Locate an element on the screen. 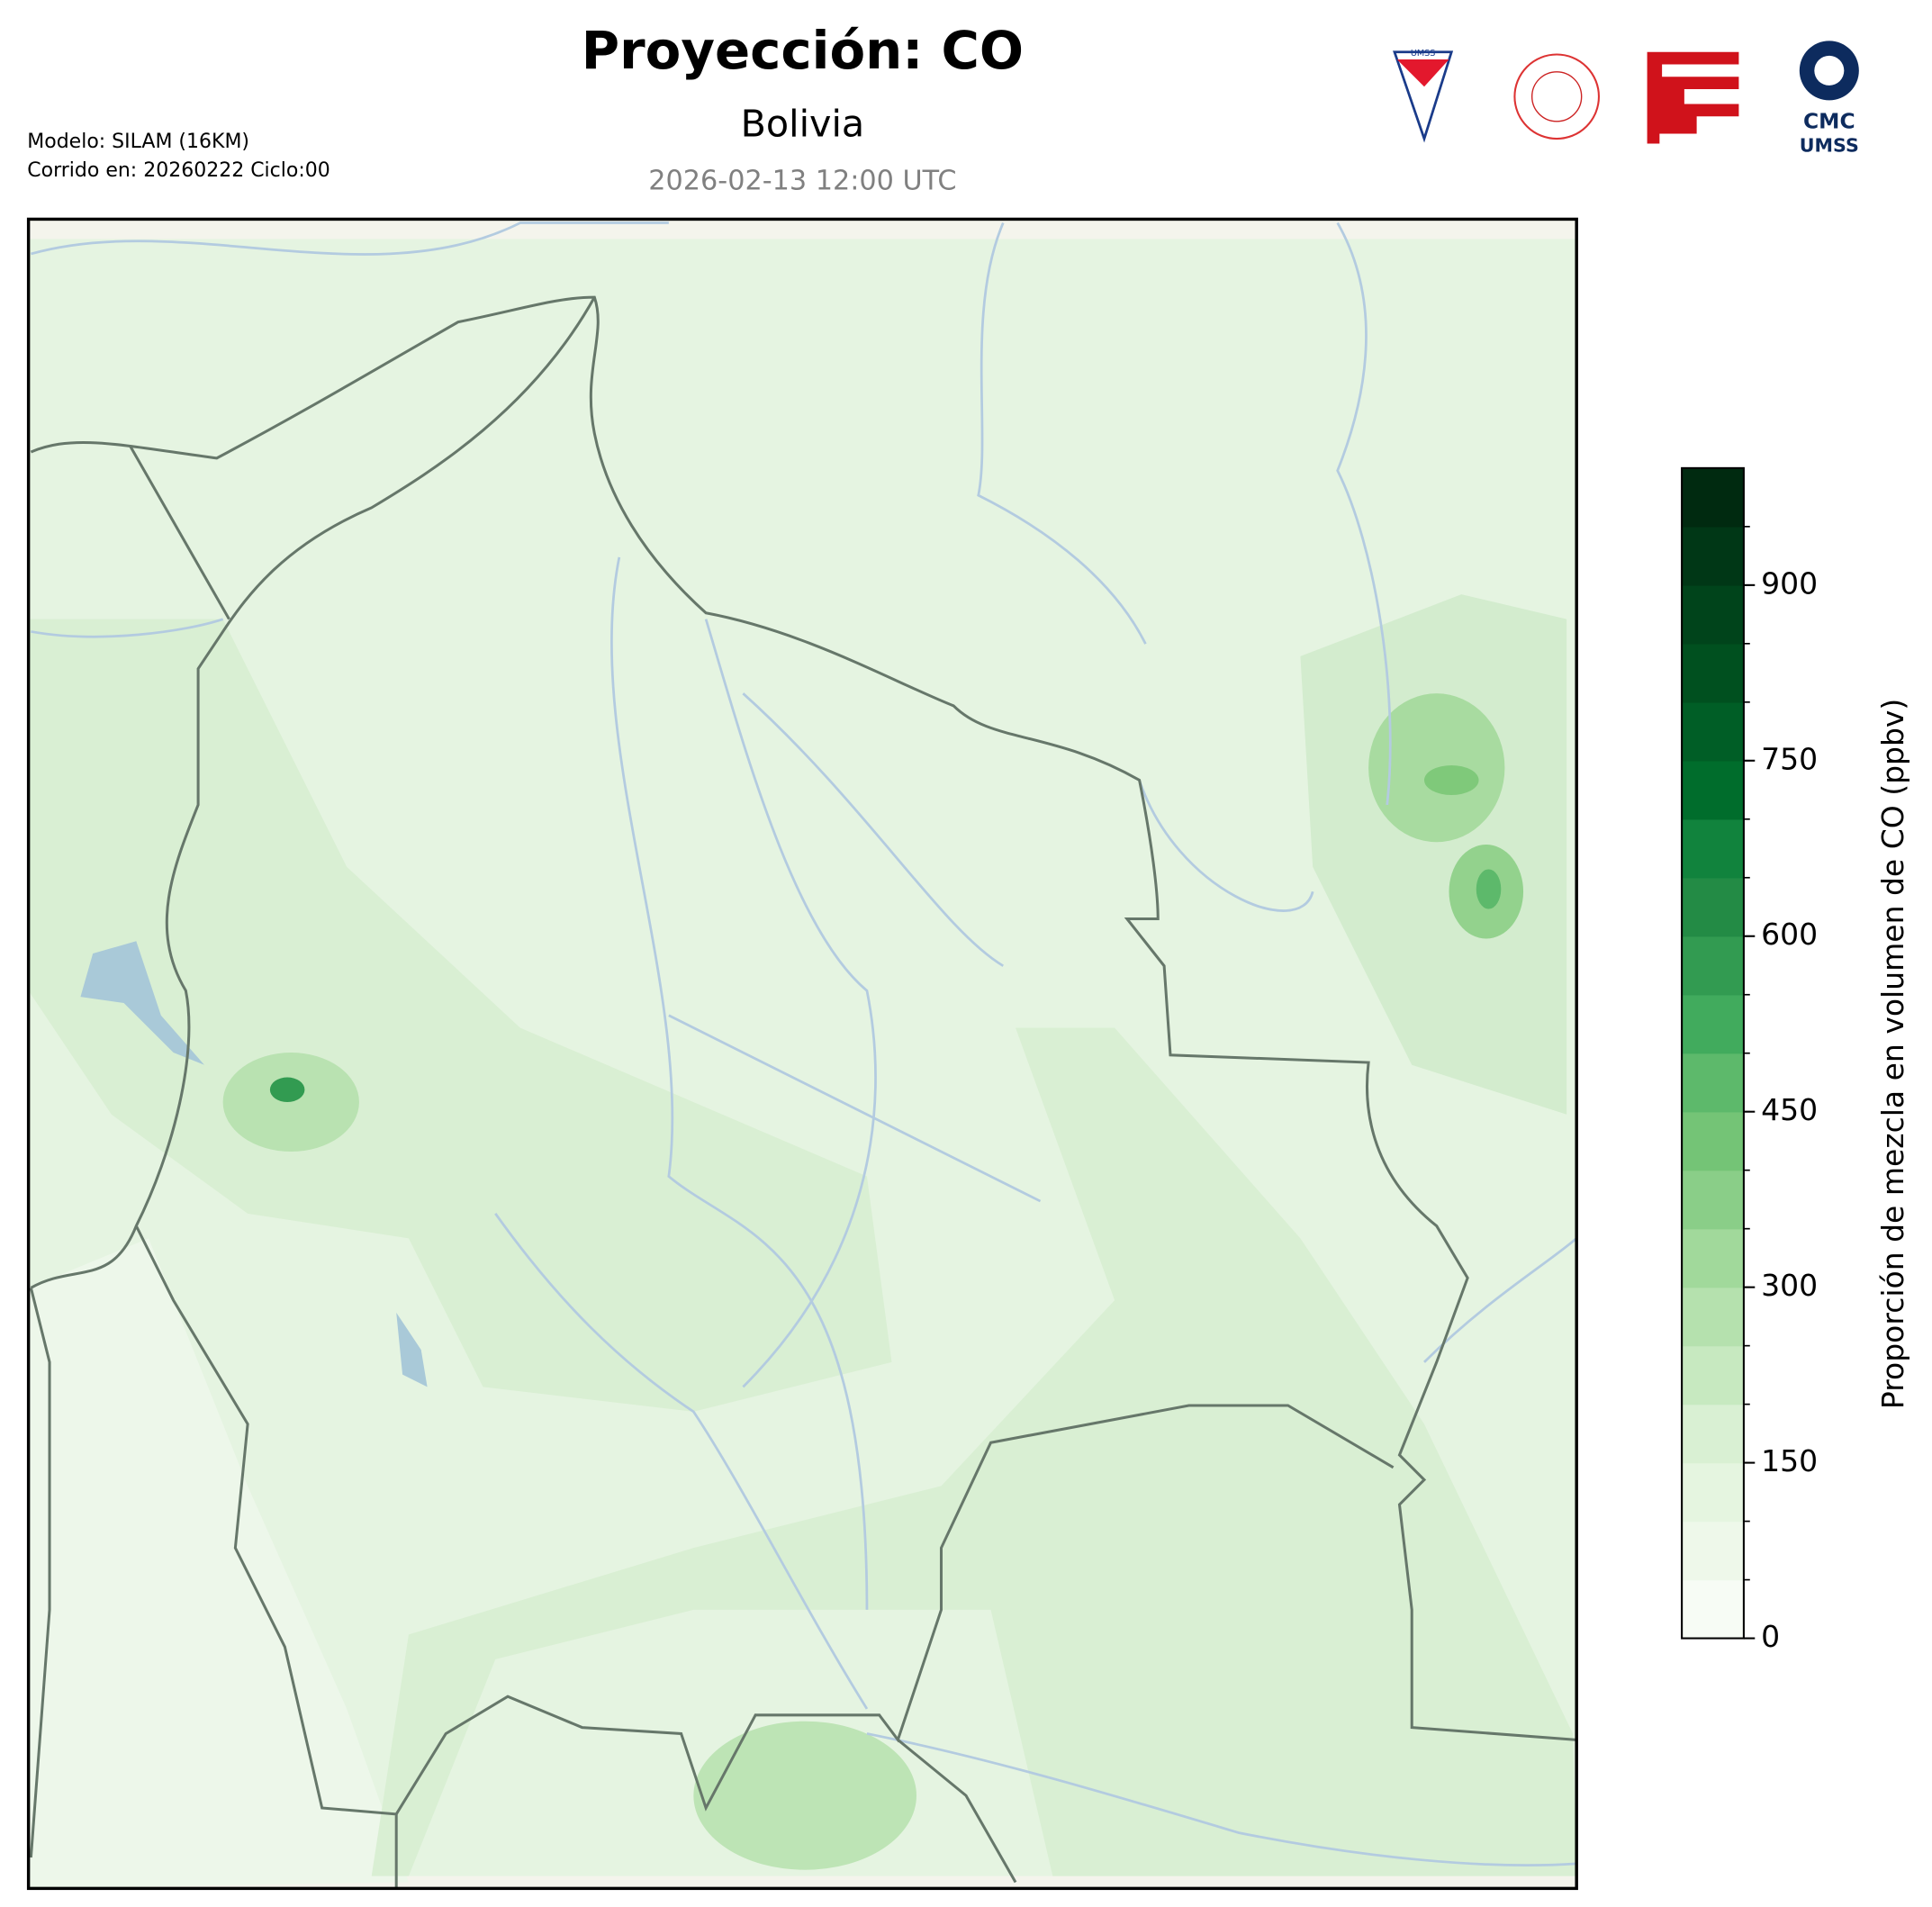  tick-label: 450 is located at coordinates (1789, 1109).